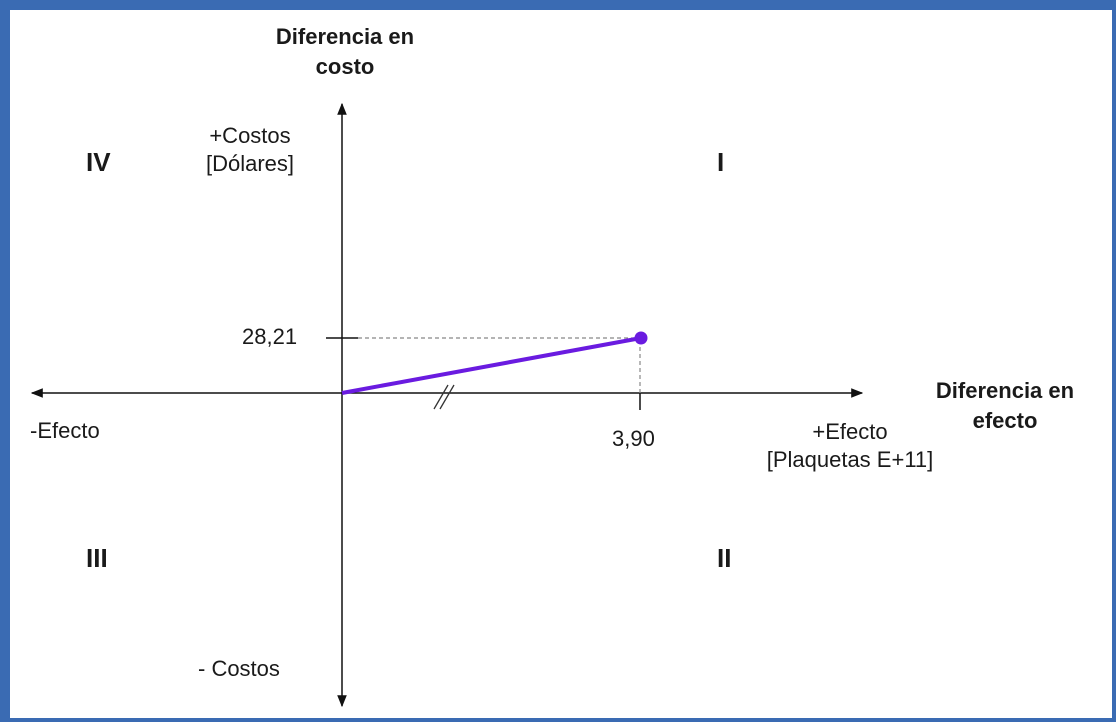 This screenshot has height=722, width=1116. Describe the element at coordinates (491, 365) in the screenshot. I see `icer-line` at that location.